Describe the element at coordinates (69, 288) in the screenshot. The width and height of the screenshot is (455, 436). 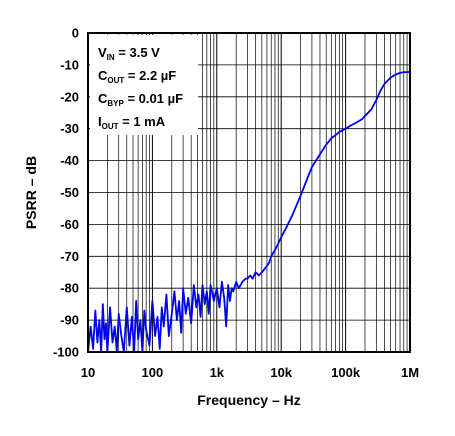
I see `y-tick-label: -80` at that location.